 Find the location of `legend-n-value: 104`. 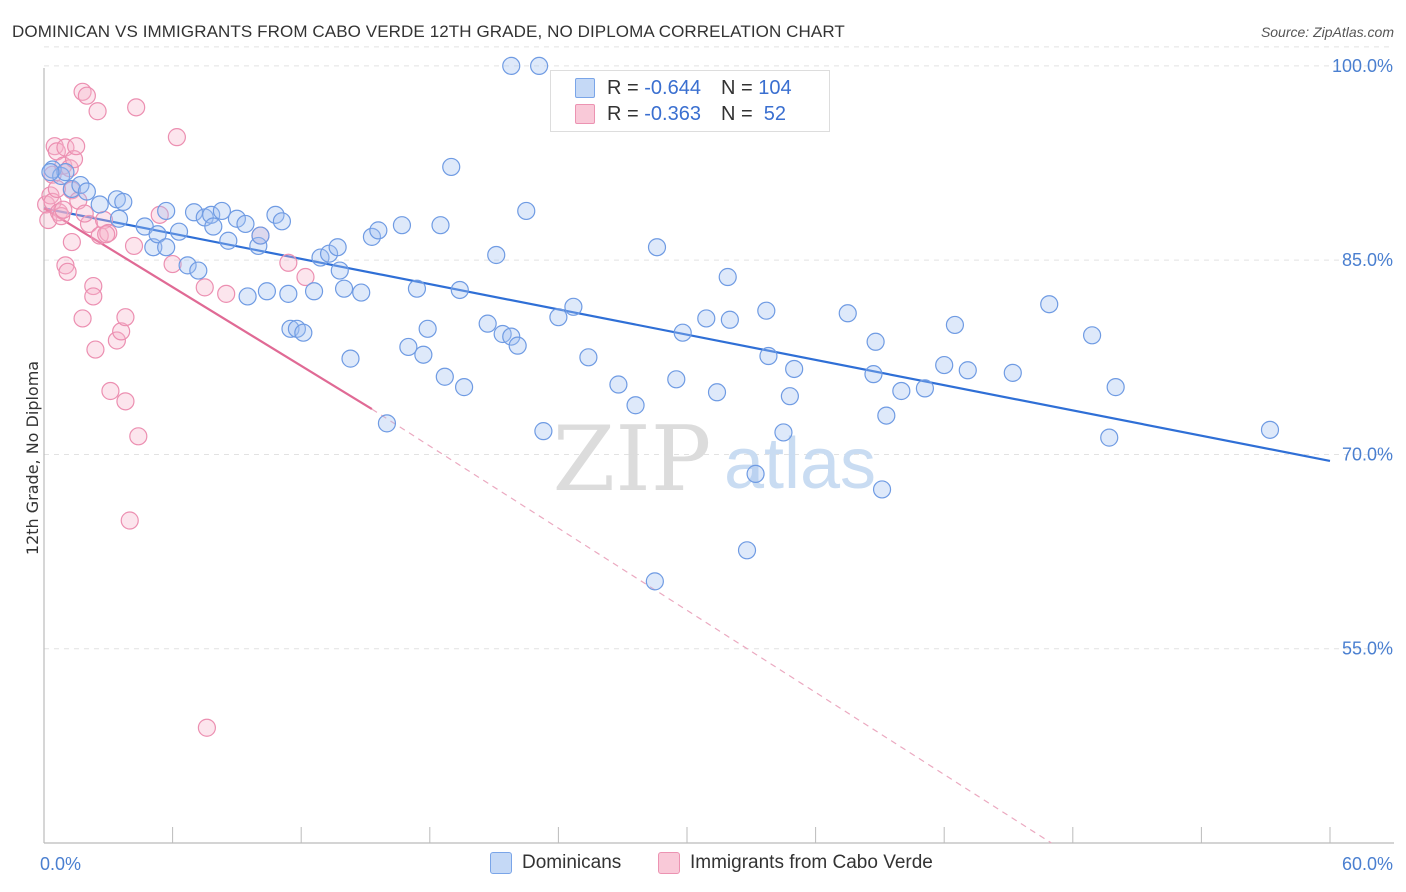

legend-n-value: 104 is located at coordinates (775, 87).